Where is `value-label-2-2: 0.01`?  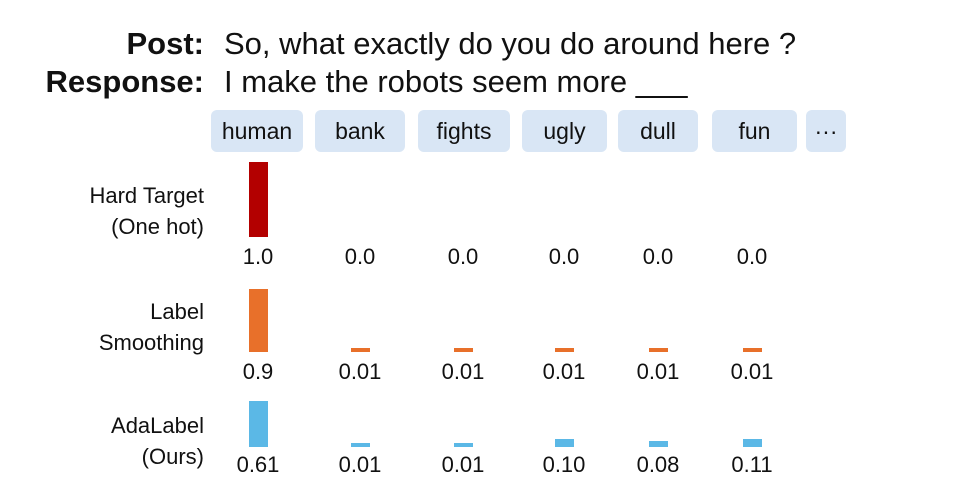
value-label-2-2: 0.01 is located at coordinates (463, 464).